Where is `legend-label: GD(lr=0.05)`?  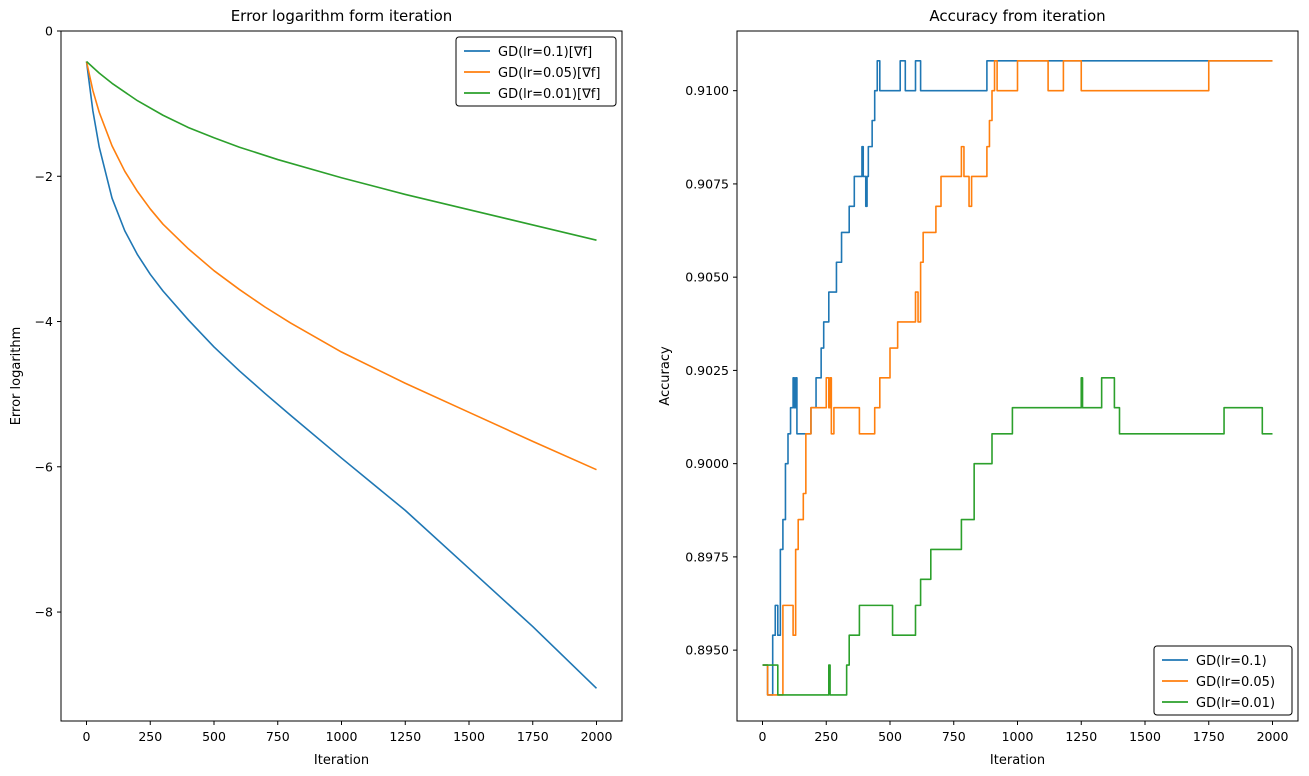 legend-label: GD(lr=0.05) is located at coordinates (1235, 682).